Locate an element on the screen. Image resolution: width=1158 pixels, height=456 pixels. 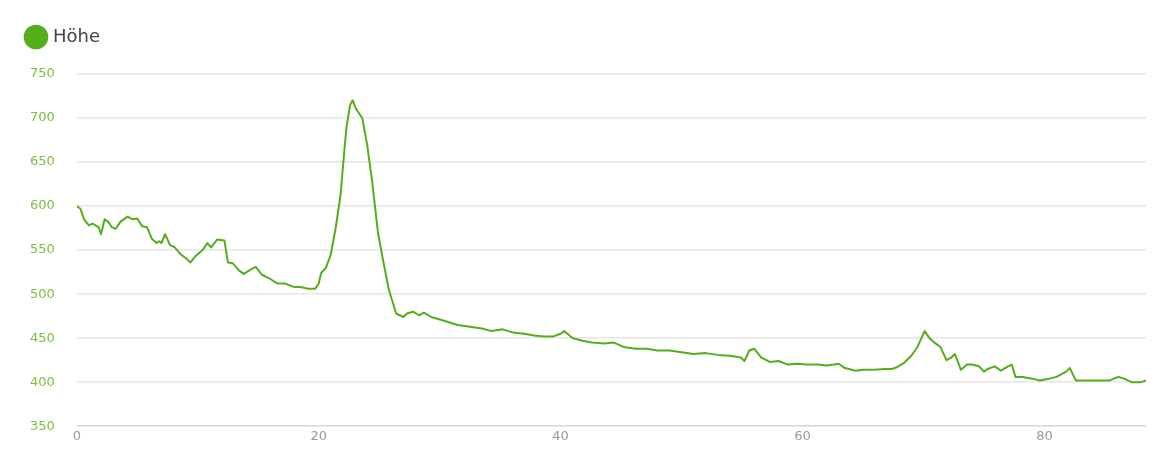
y-tick-label: 400 is located at coordinates (42, 381).